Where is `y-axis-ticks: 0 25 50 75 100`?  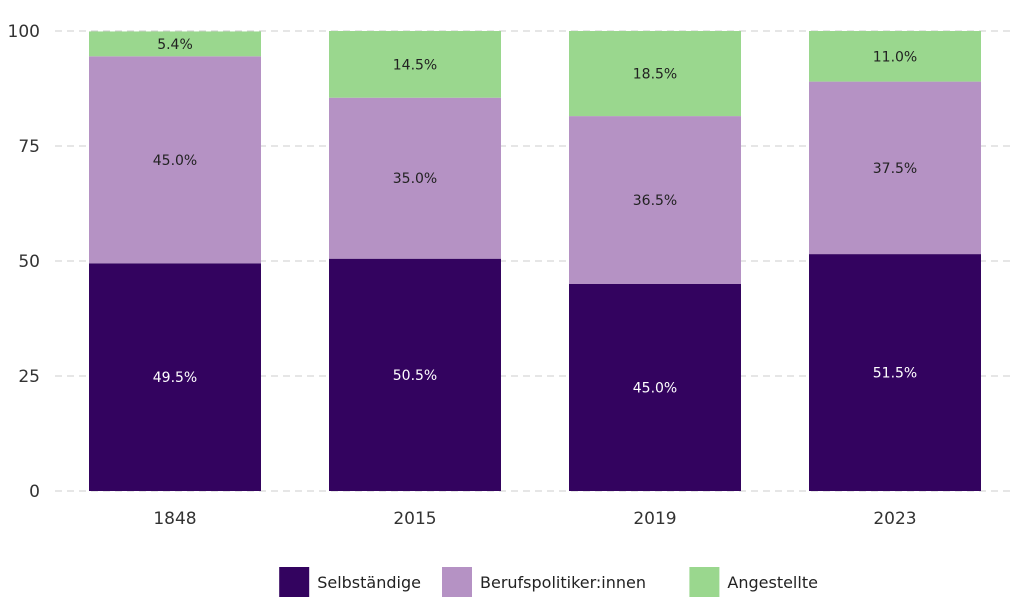
y-axis-ticks: 0 25 50 75 100 is located at coordinates (24, 262).